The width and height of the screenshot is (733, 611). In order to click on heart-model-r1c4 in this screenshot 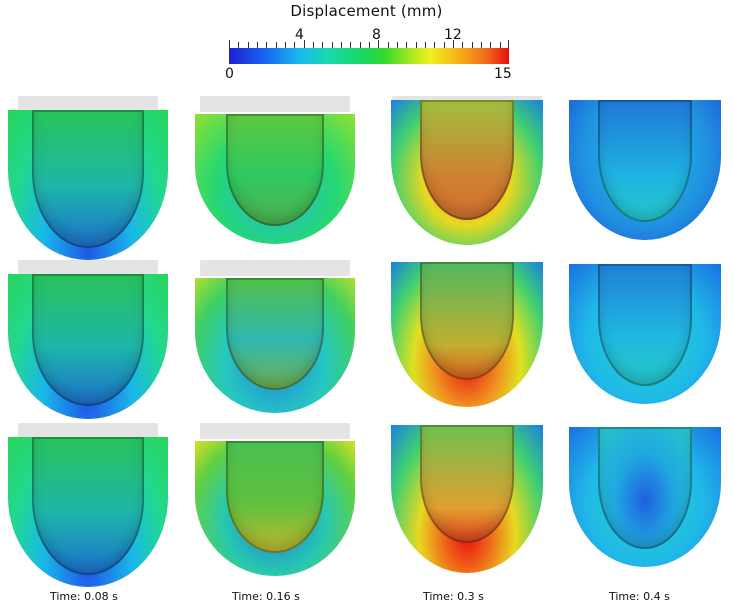, I will do `click(645, 181)`.